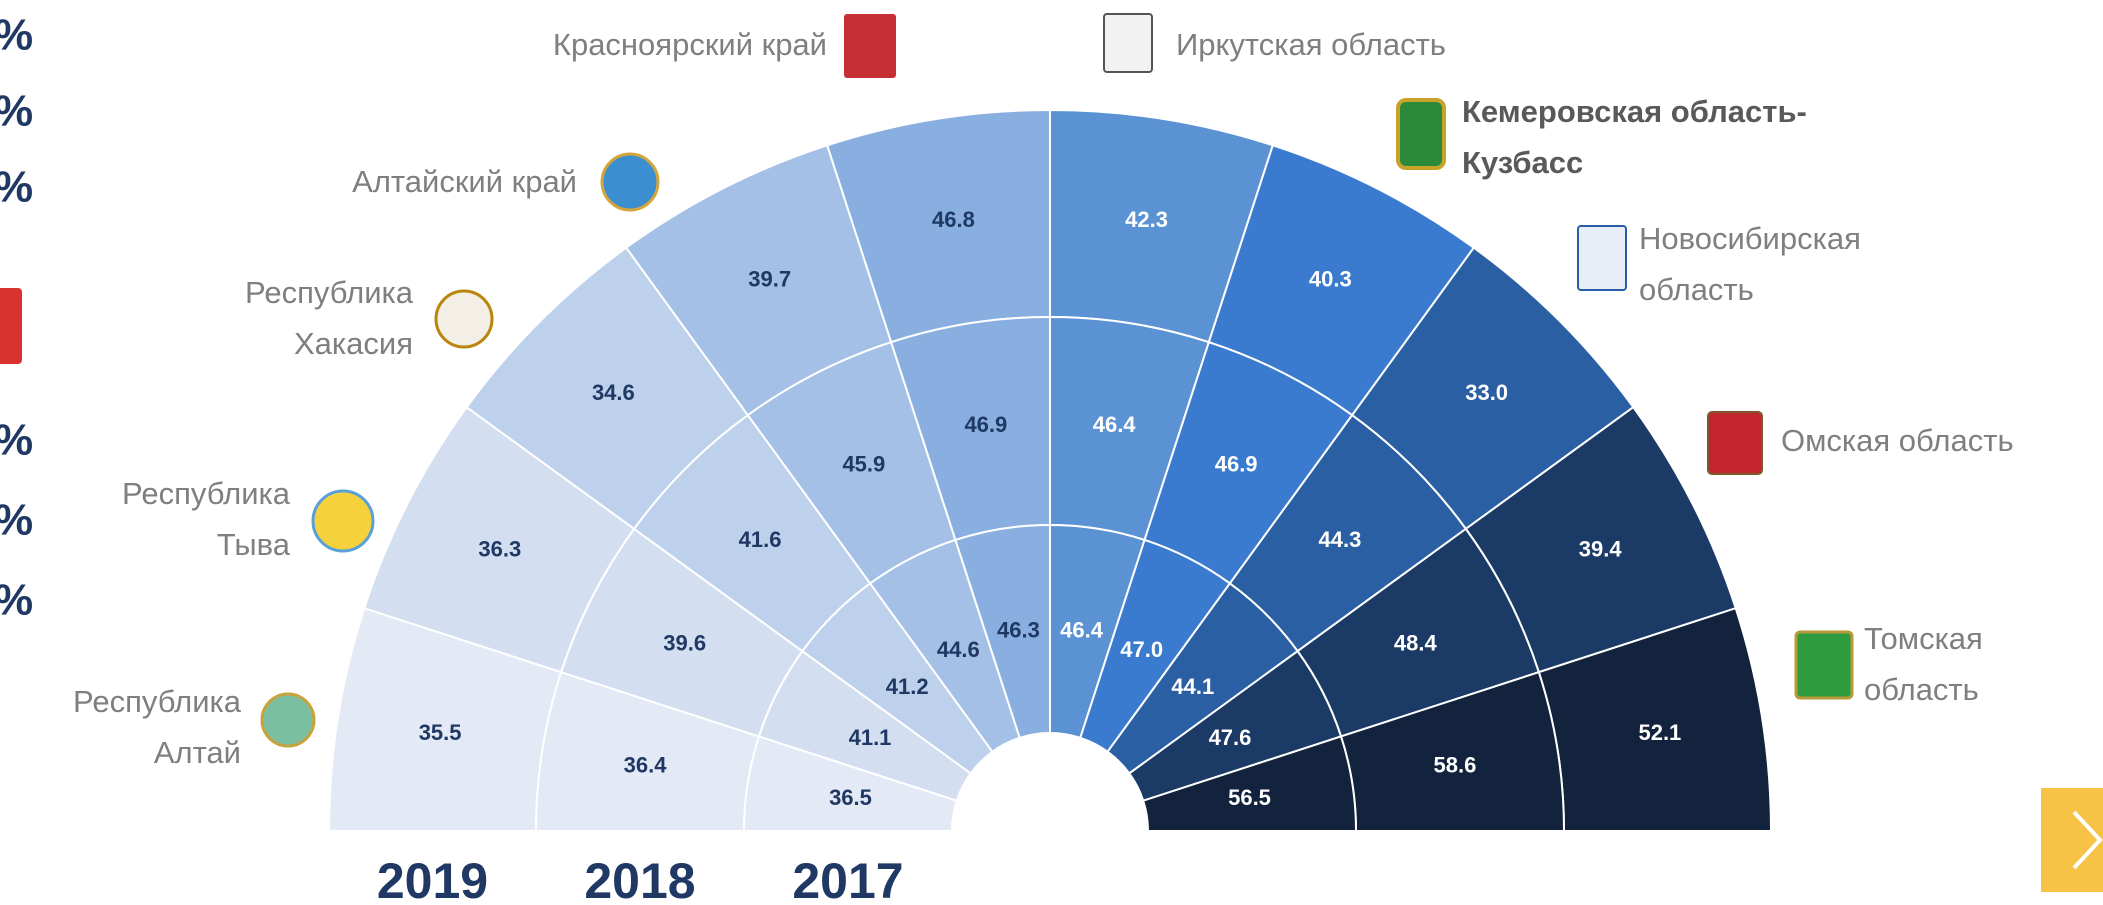  What do you see at coordinates (684, 643) in the screenshot?
I see `value-label: 39.6` at bounding box center [684, 643].